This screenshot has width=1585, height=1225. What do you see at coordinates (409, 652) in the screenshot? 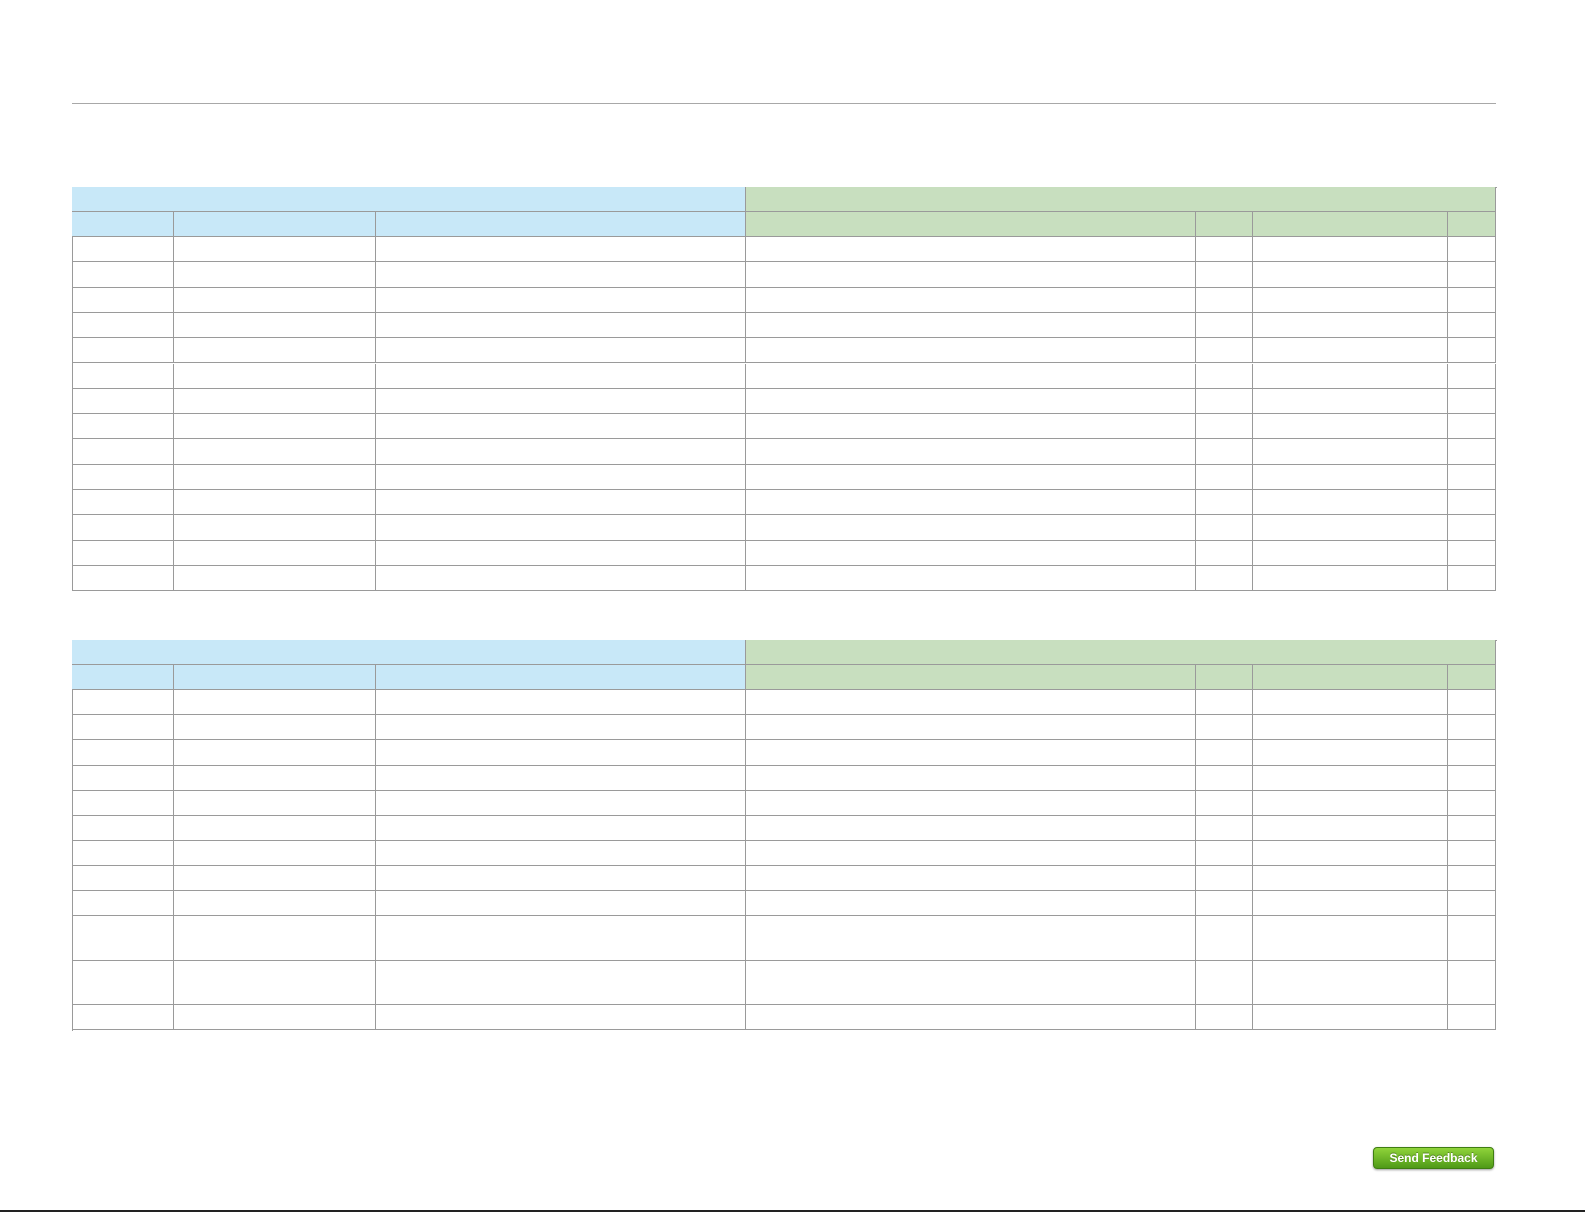
I see `group-header` at bounding box center [409, 652].